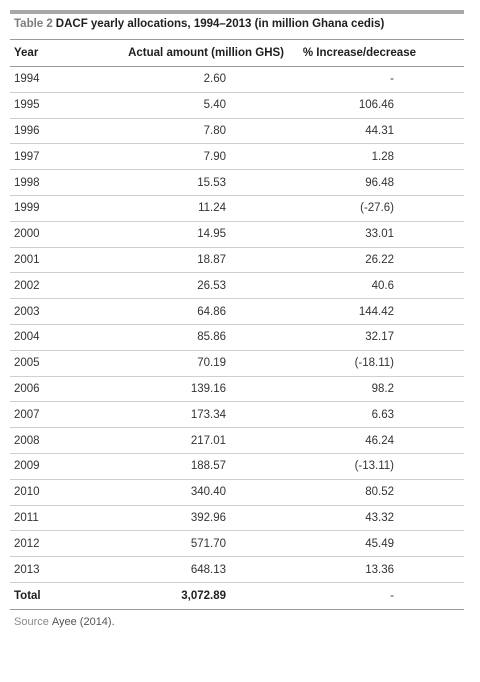  Describe the element at coordinates (359, 53) in the screenshot. I see `header-change: % Increase/decrease` at that location.